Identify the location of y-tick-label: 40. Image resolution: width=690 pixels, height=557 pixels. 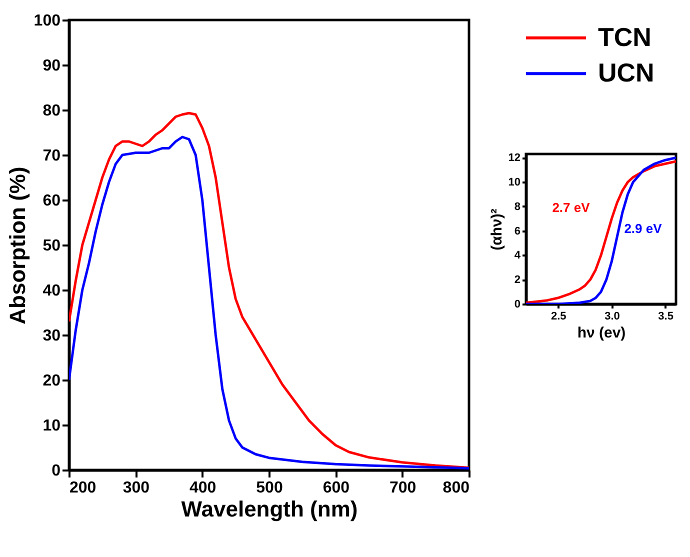
(51, 291).